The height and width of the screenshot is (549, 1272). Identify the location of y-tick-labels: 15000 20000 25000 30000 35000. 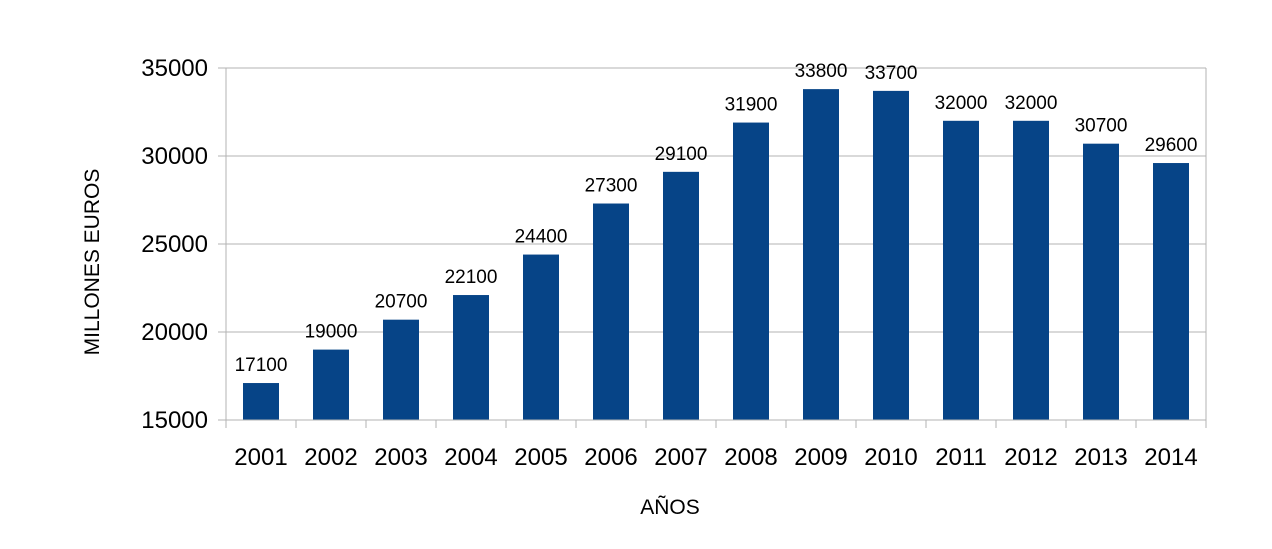
(174, 244).